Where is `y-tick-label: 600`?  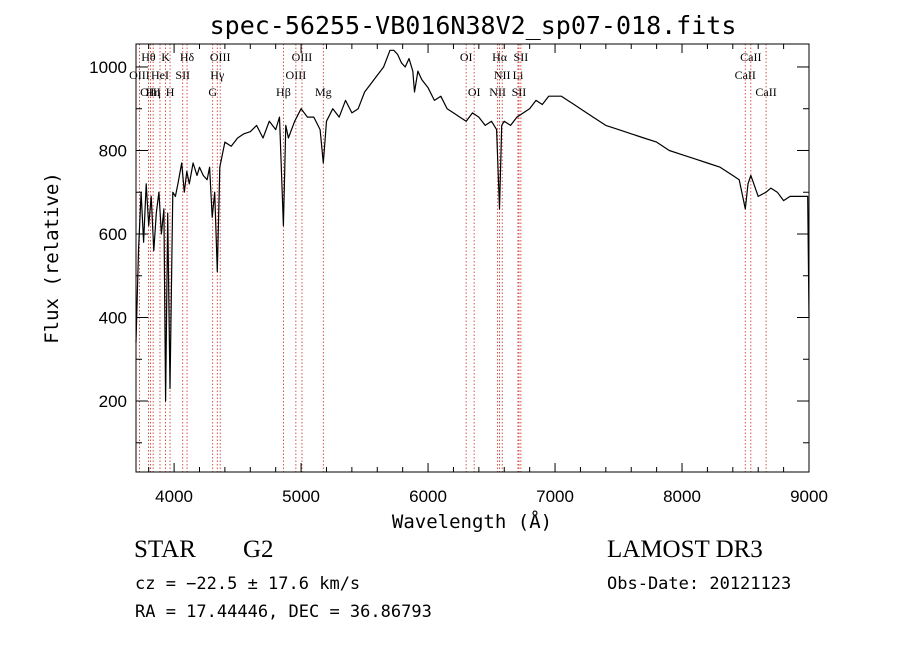
y-tick-label: 600 is located at coordinates (113, 234).